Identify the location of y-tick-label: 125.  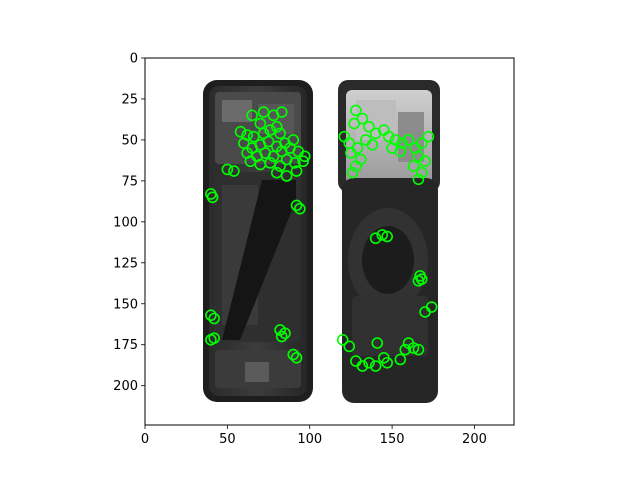
(125, 263).